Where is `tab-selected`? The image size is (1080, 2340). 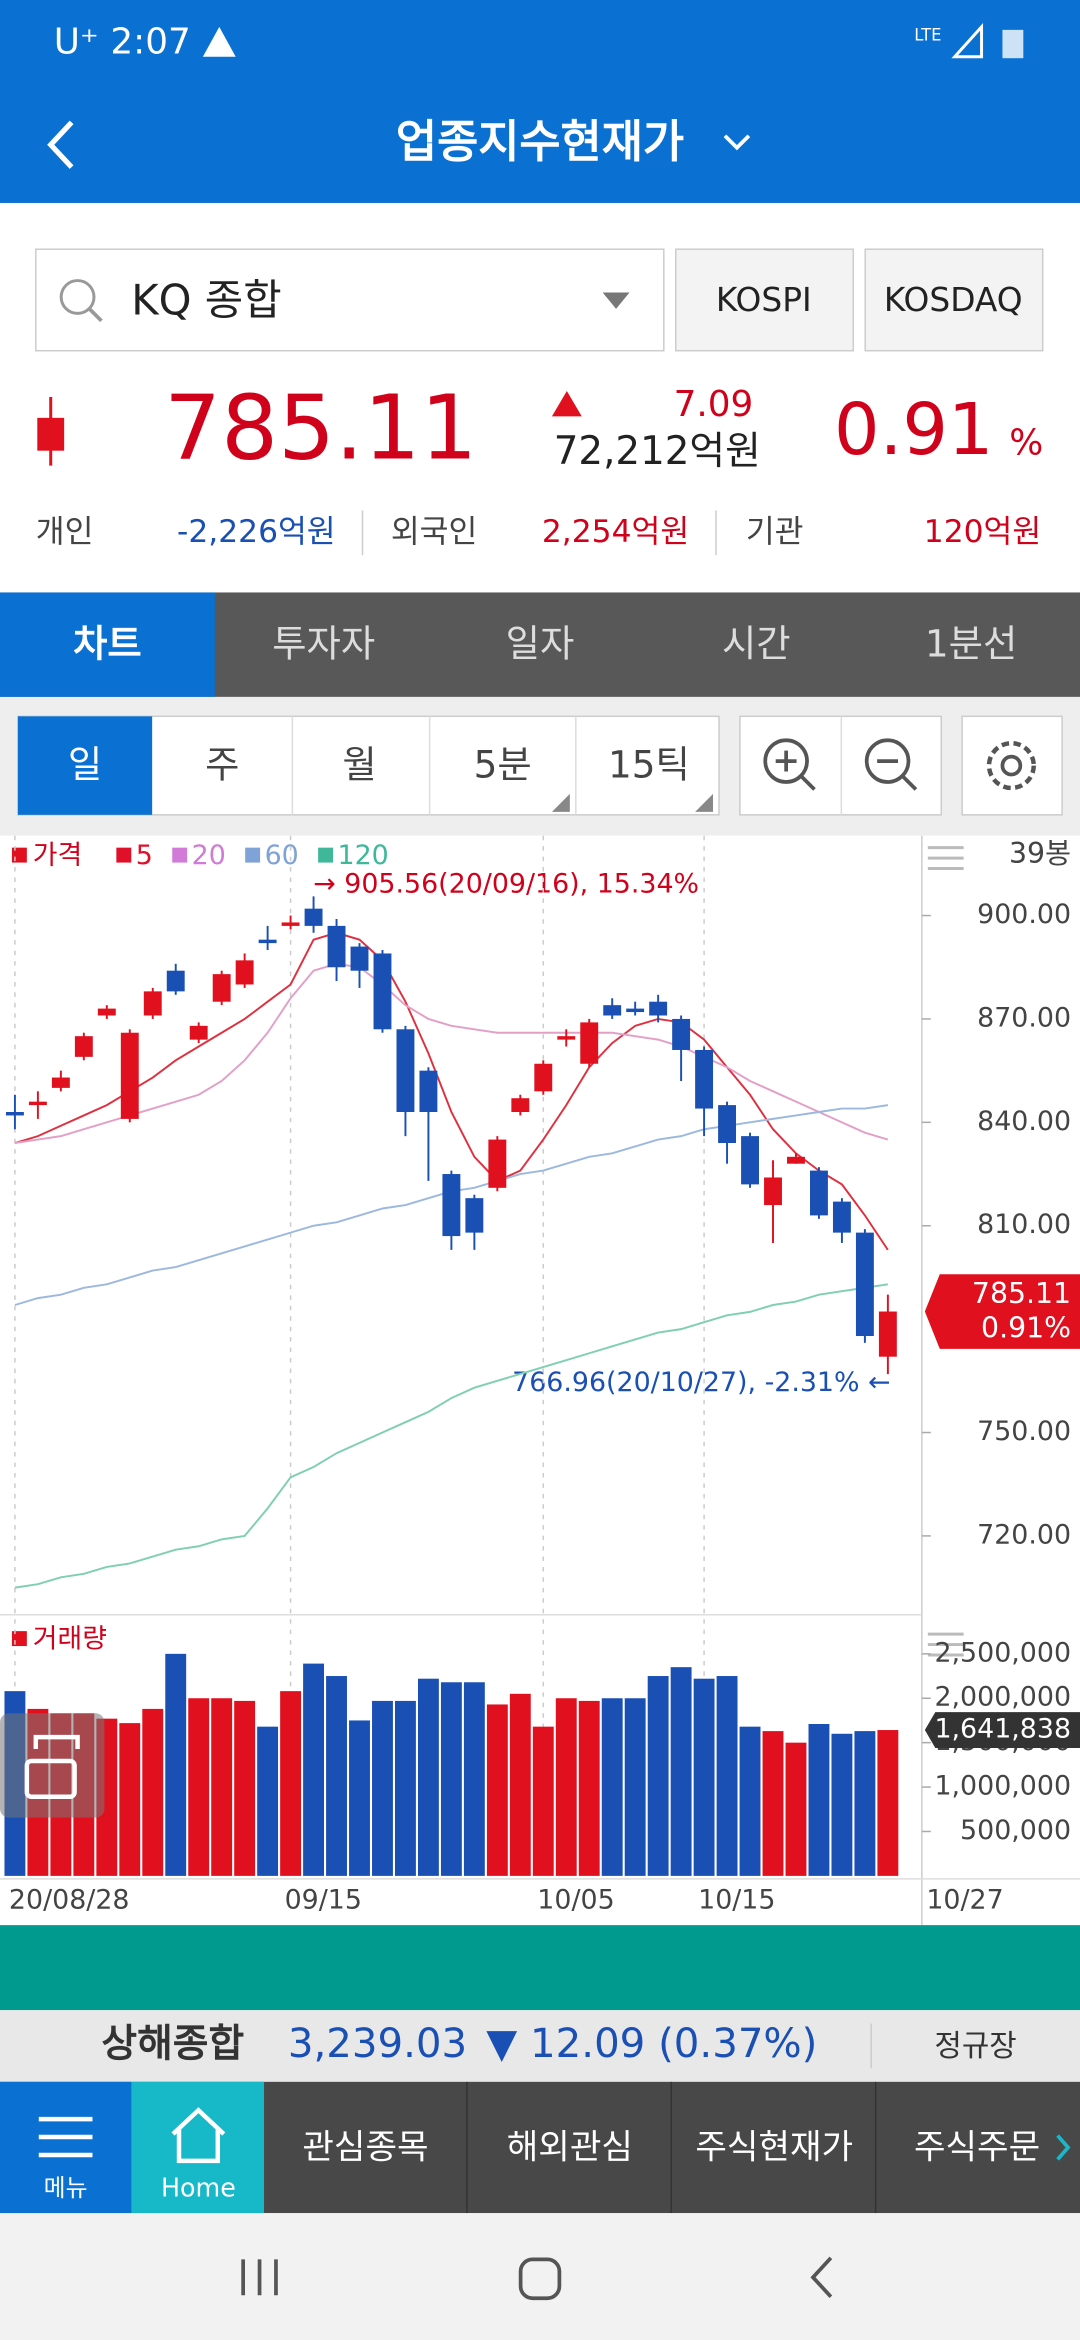
tab-selected is located at coordinates (107, 644).